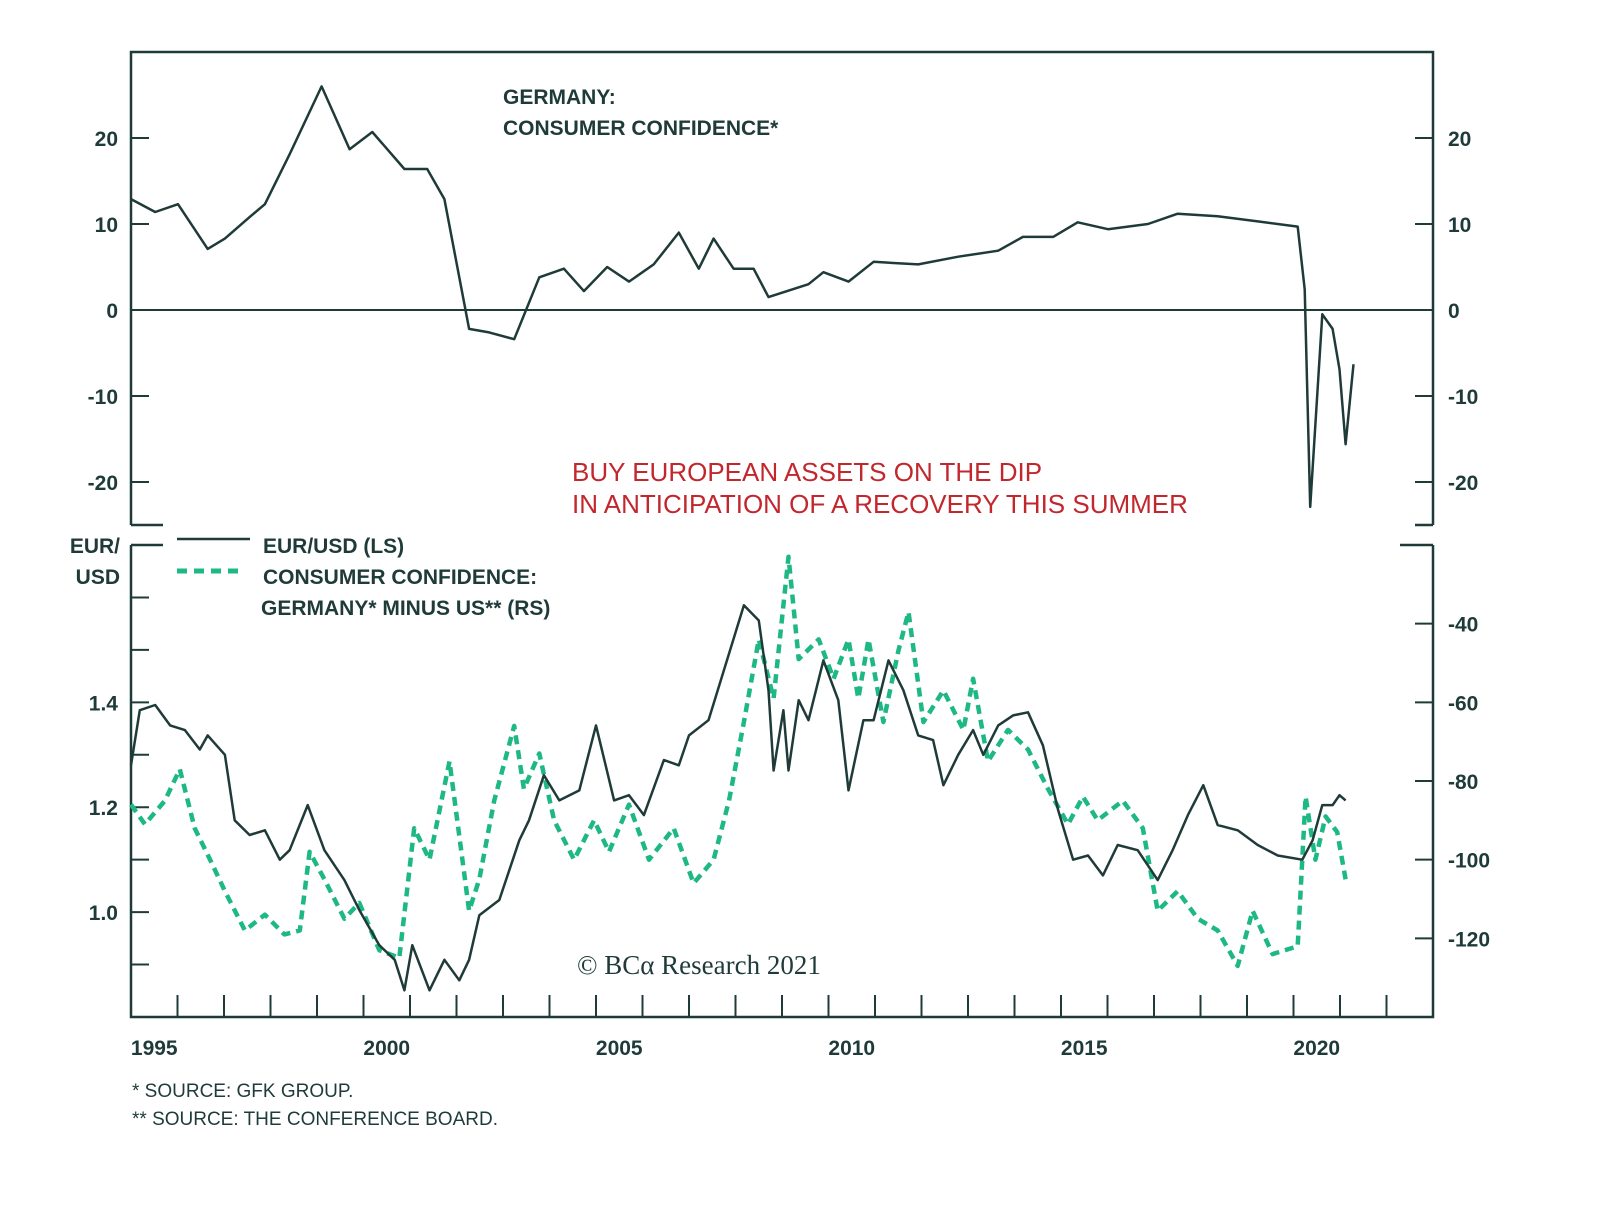  What do you see at coordinates (405, 608) in the screenshot?
I see `legend-label-confidence-line2: GERMANY* MINUS US** (RS)` at bounding box center [405, 608].